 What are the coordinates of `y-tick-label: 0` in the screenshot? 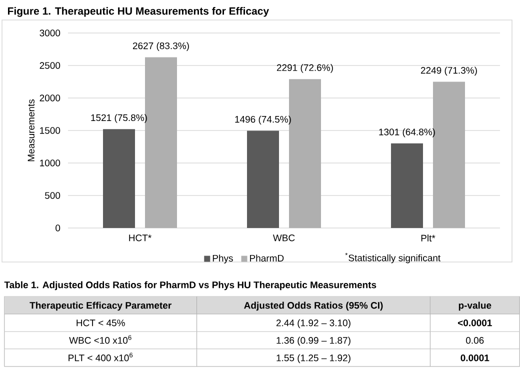 It's located at (58, 228).